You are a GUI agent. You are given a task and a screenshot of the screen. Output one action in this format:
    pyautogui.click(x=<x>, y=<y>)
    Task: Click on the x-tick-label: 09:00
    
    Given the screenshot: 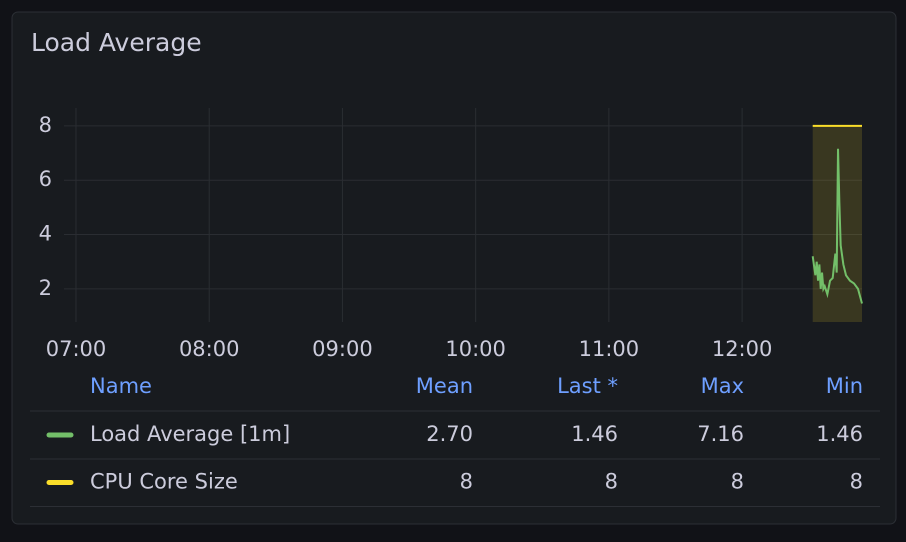 What is the action you would take?
    pyautogui.click(x=342, y=349)
    